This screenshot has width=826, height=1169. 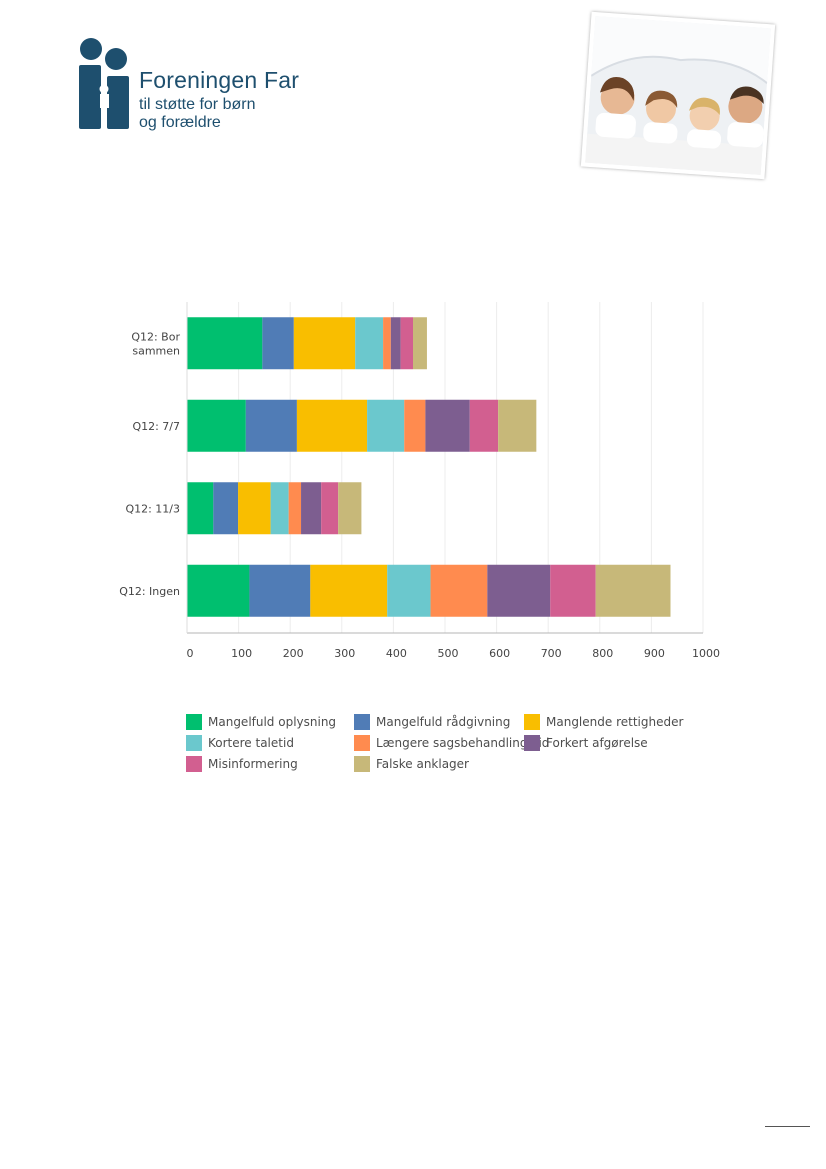 I want to click on legend-label: Mangelfuld oplysning, so click(x=272, y=722).